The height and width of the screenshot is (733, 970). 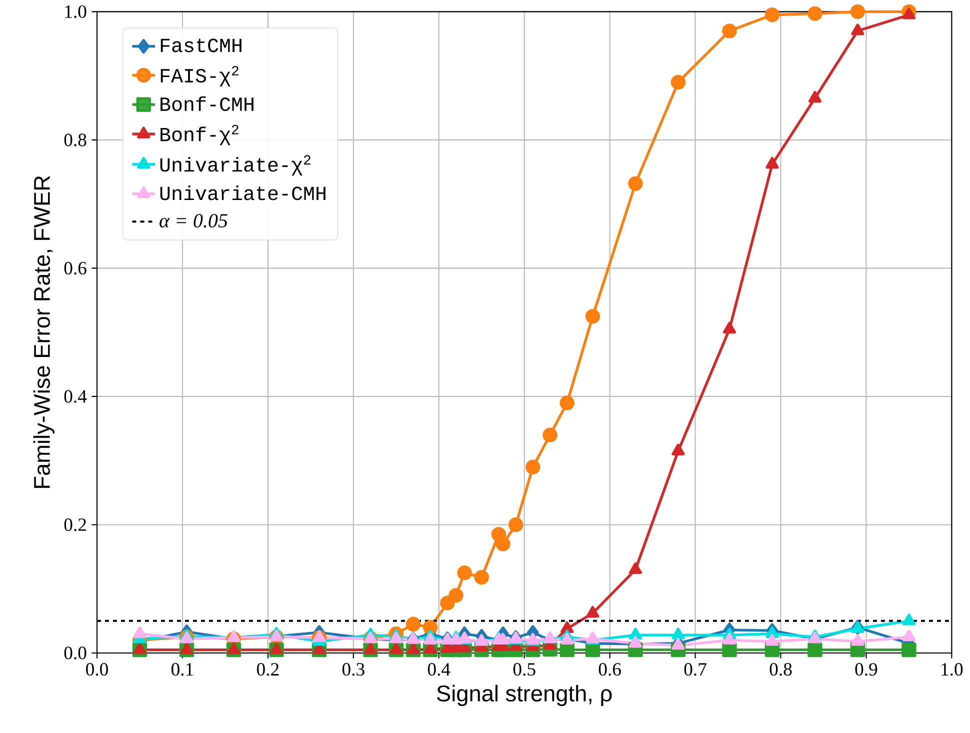 I want to click on legend-label: Univariate-CMH, so click(x=243, y=192).